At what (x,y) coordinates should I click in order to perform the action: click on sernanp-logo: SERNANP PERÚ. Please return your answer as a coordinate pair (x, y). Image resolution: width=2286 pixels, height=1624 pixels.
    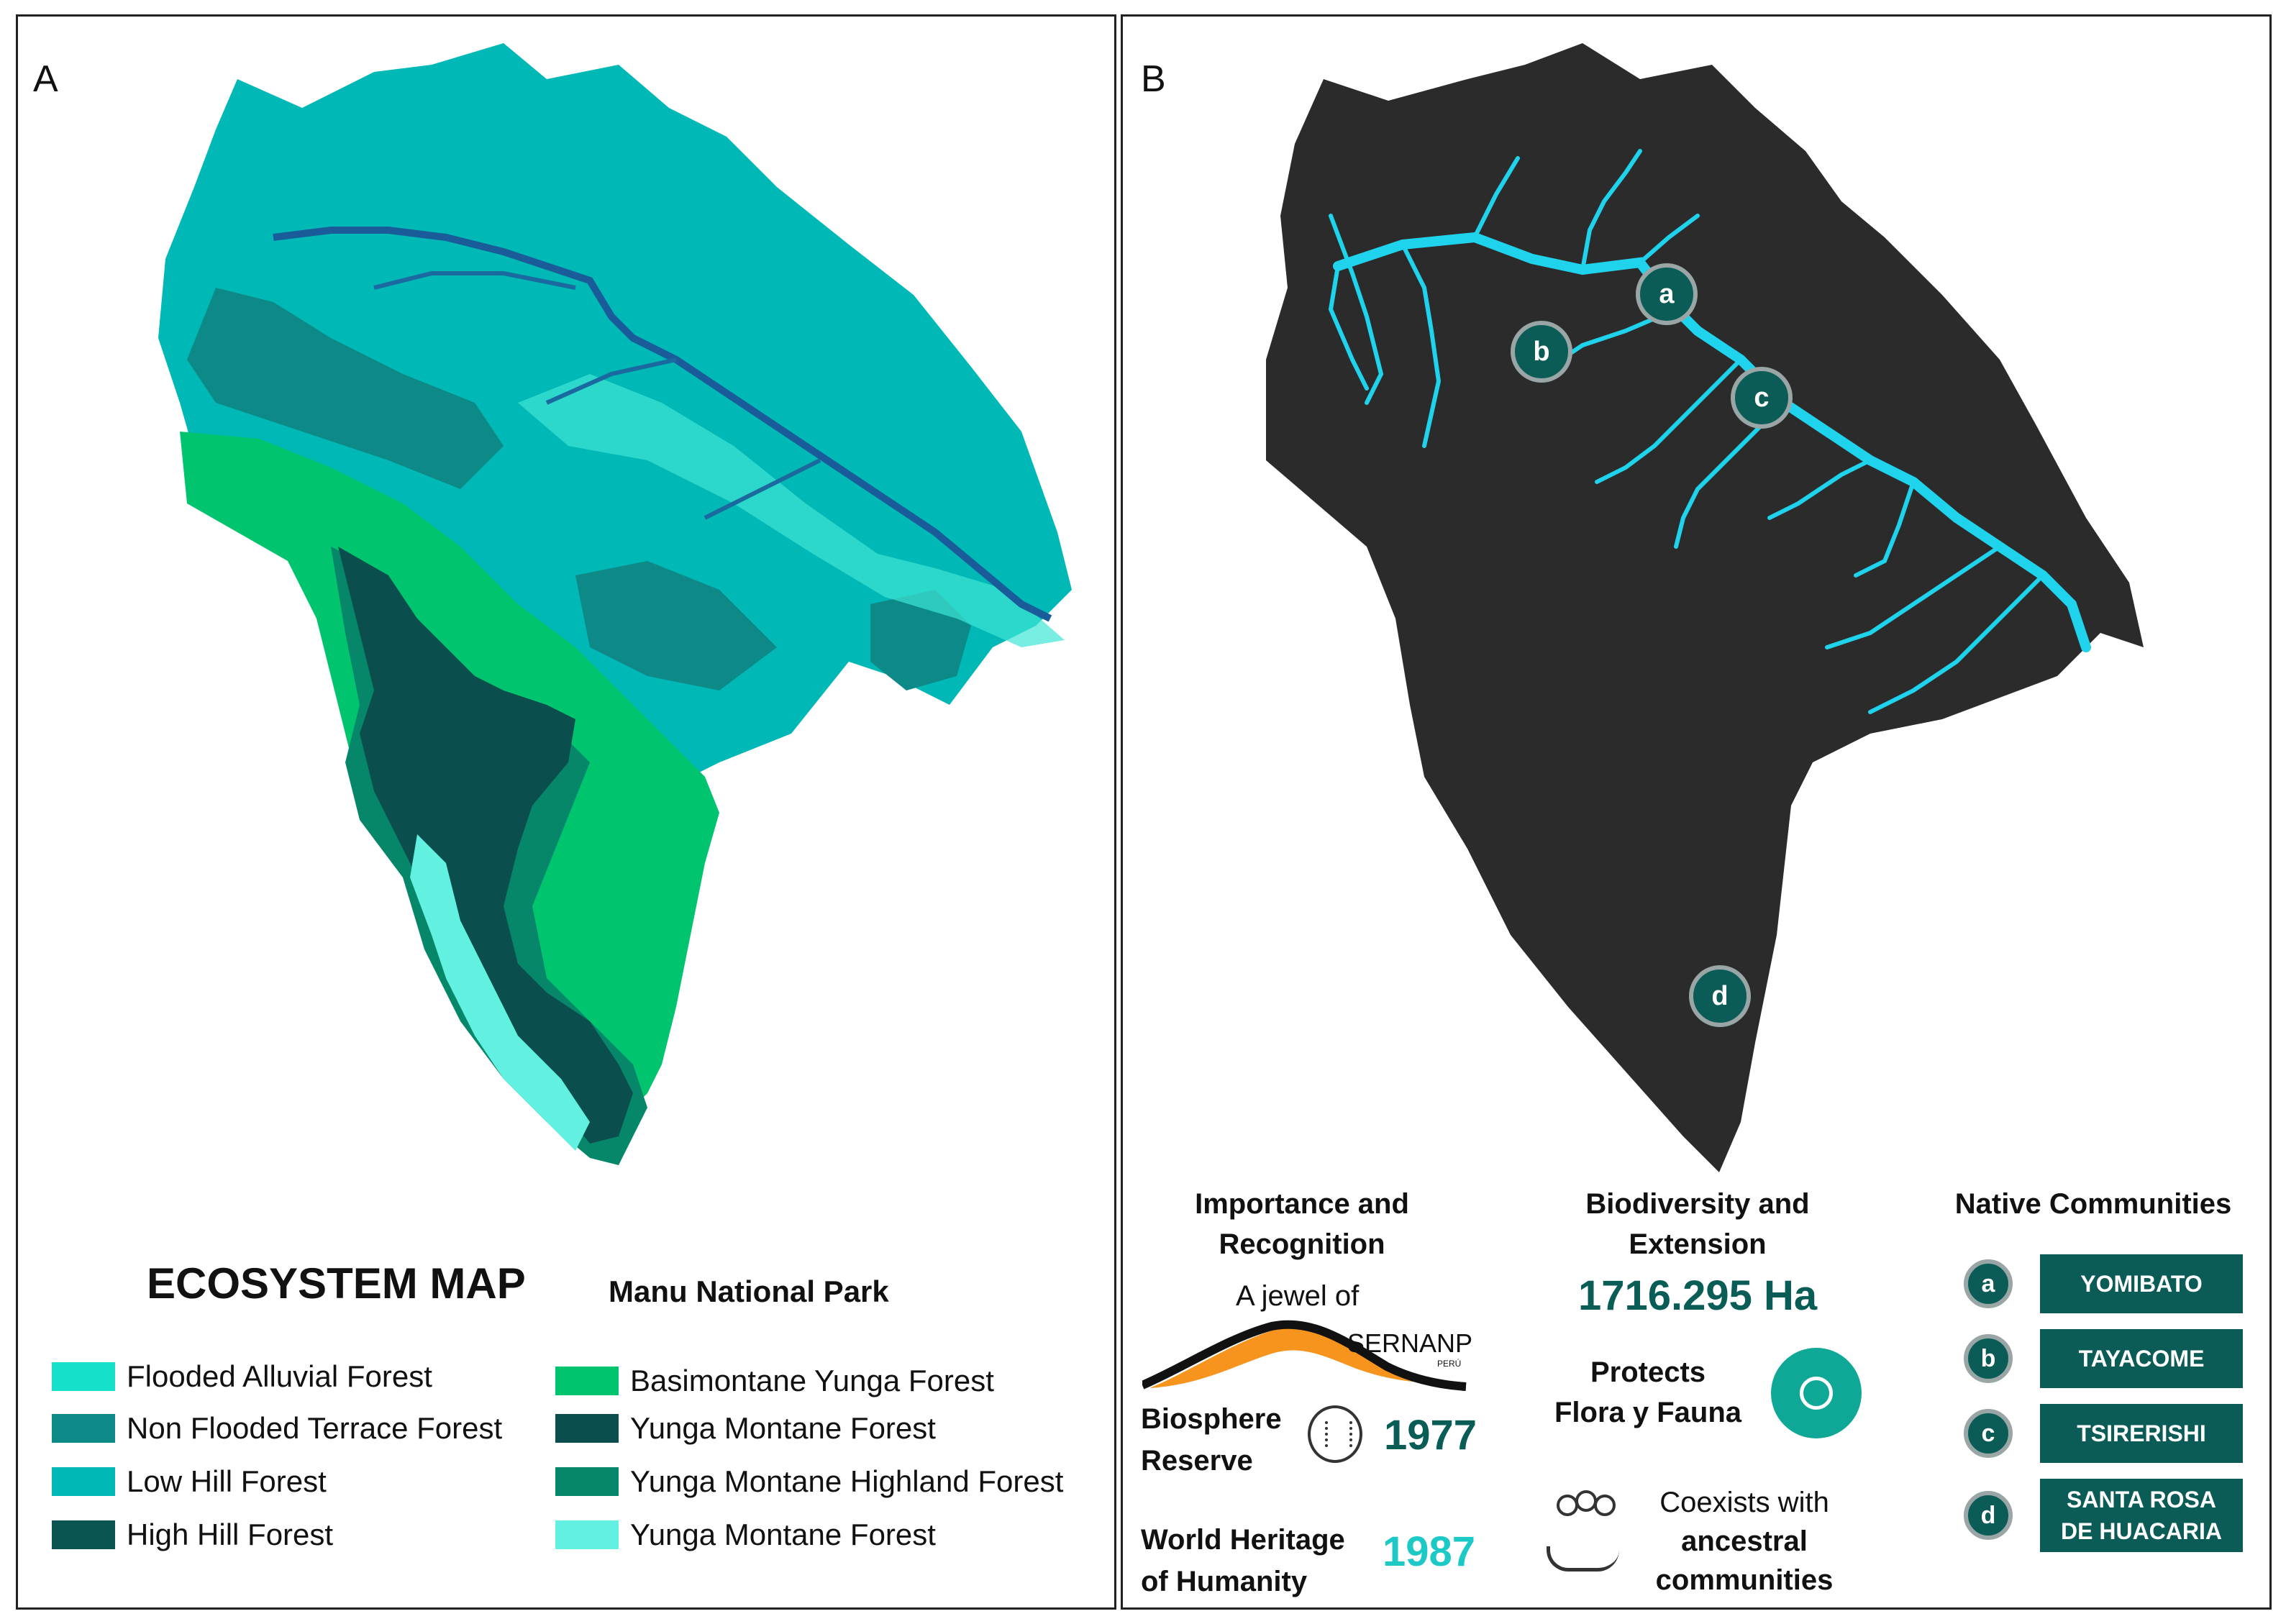
    Looking at the image, I should click on (1307, 1356).